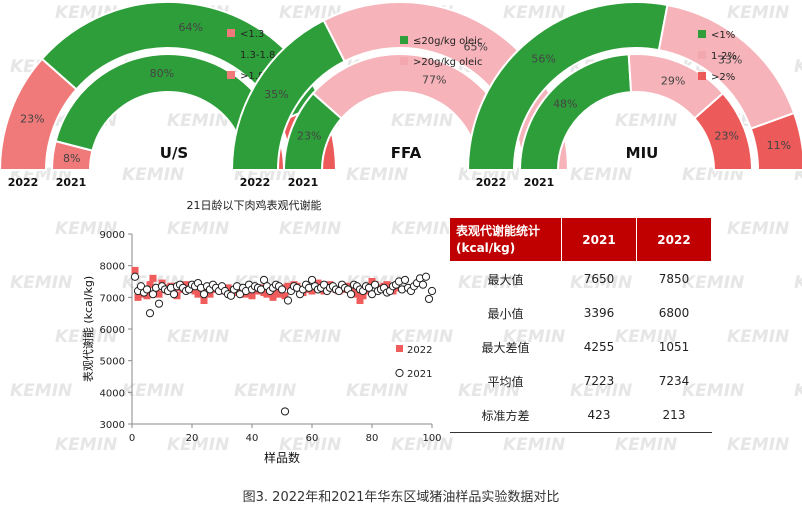 The height and width of the screenshot is (512, 802). Describe the element at coordinates (174, 153) in the screenshot. I see `donut-center-label: U/S` at that location.